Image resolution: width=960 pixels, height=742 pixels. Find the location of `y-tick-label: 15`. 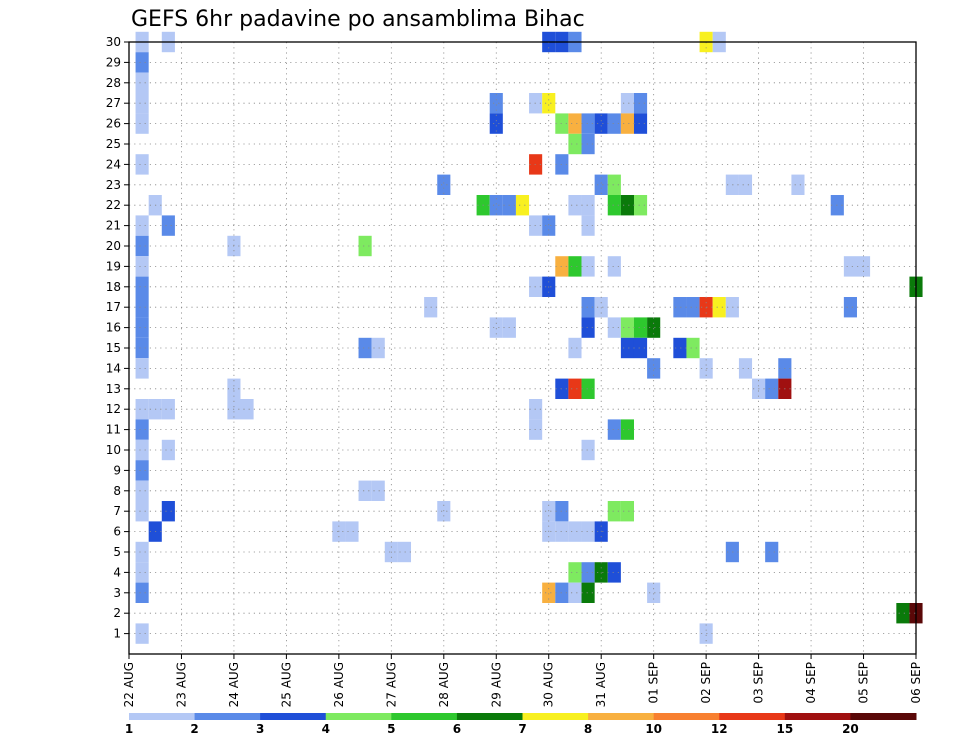

y-tick-label: 15 is located at coordinates (113, 348).